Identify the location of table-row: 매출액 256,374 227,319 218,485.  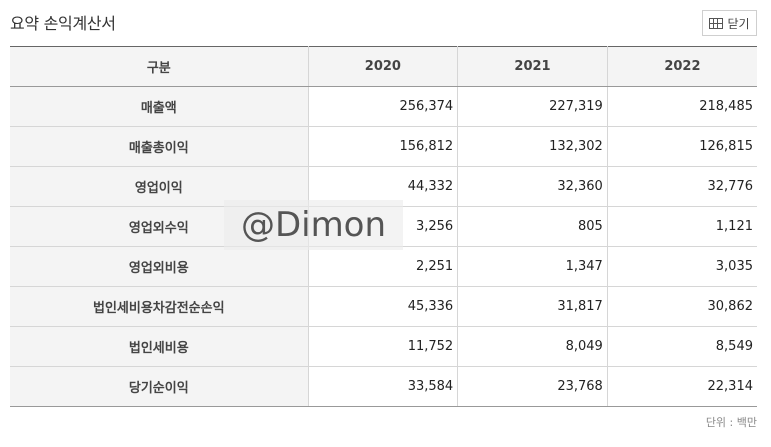
(383, 106).